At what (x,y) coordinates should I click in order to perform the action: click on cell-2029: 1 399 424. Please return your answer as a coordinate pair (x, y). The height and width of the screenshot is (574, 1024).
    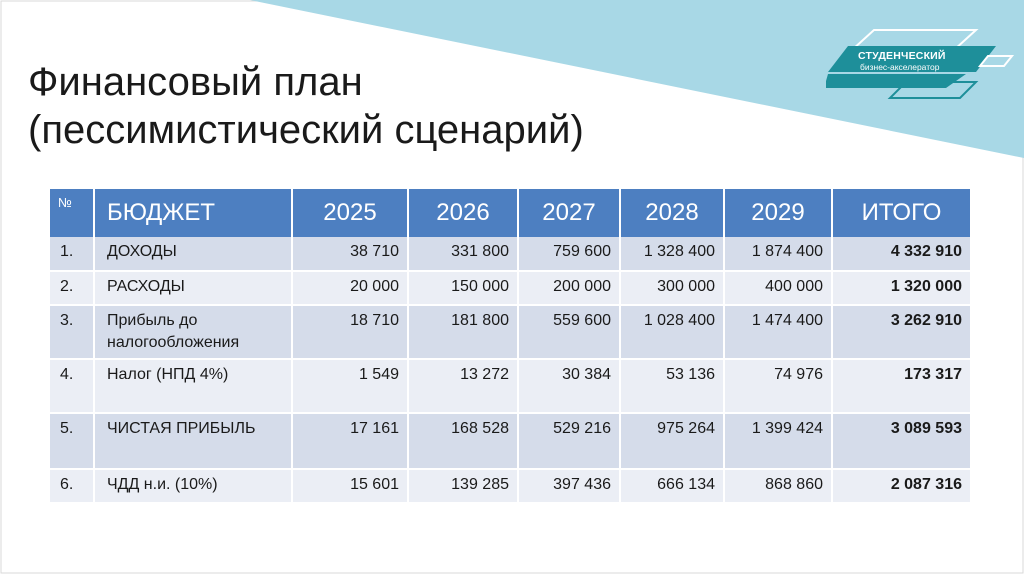
    Looking at the image, I should click on (778, 441).